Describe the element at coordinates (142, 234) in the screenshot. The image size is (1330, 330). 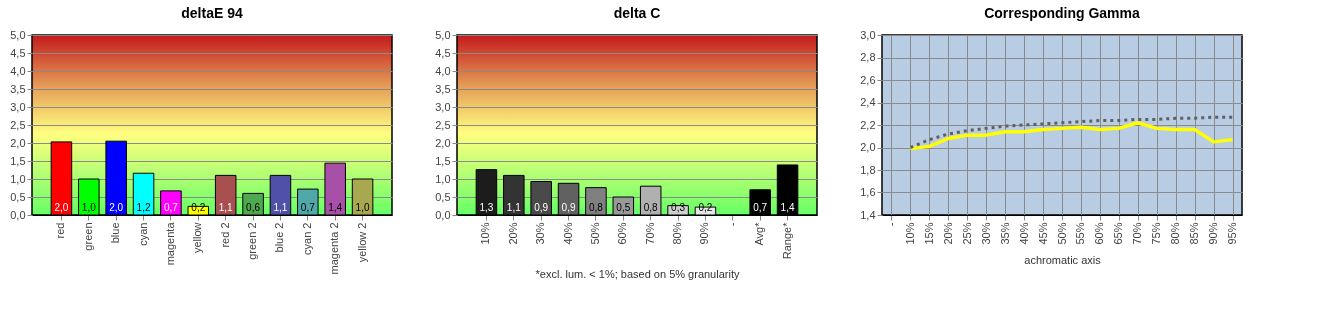
I see `x-tick-label: cyan` at that location.